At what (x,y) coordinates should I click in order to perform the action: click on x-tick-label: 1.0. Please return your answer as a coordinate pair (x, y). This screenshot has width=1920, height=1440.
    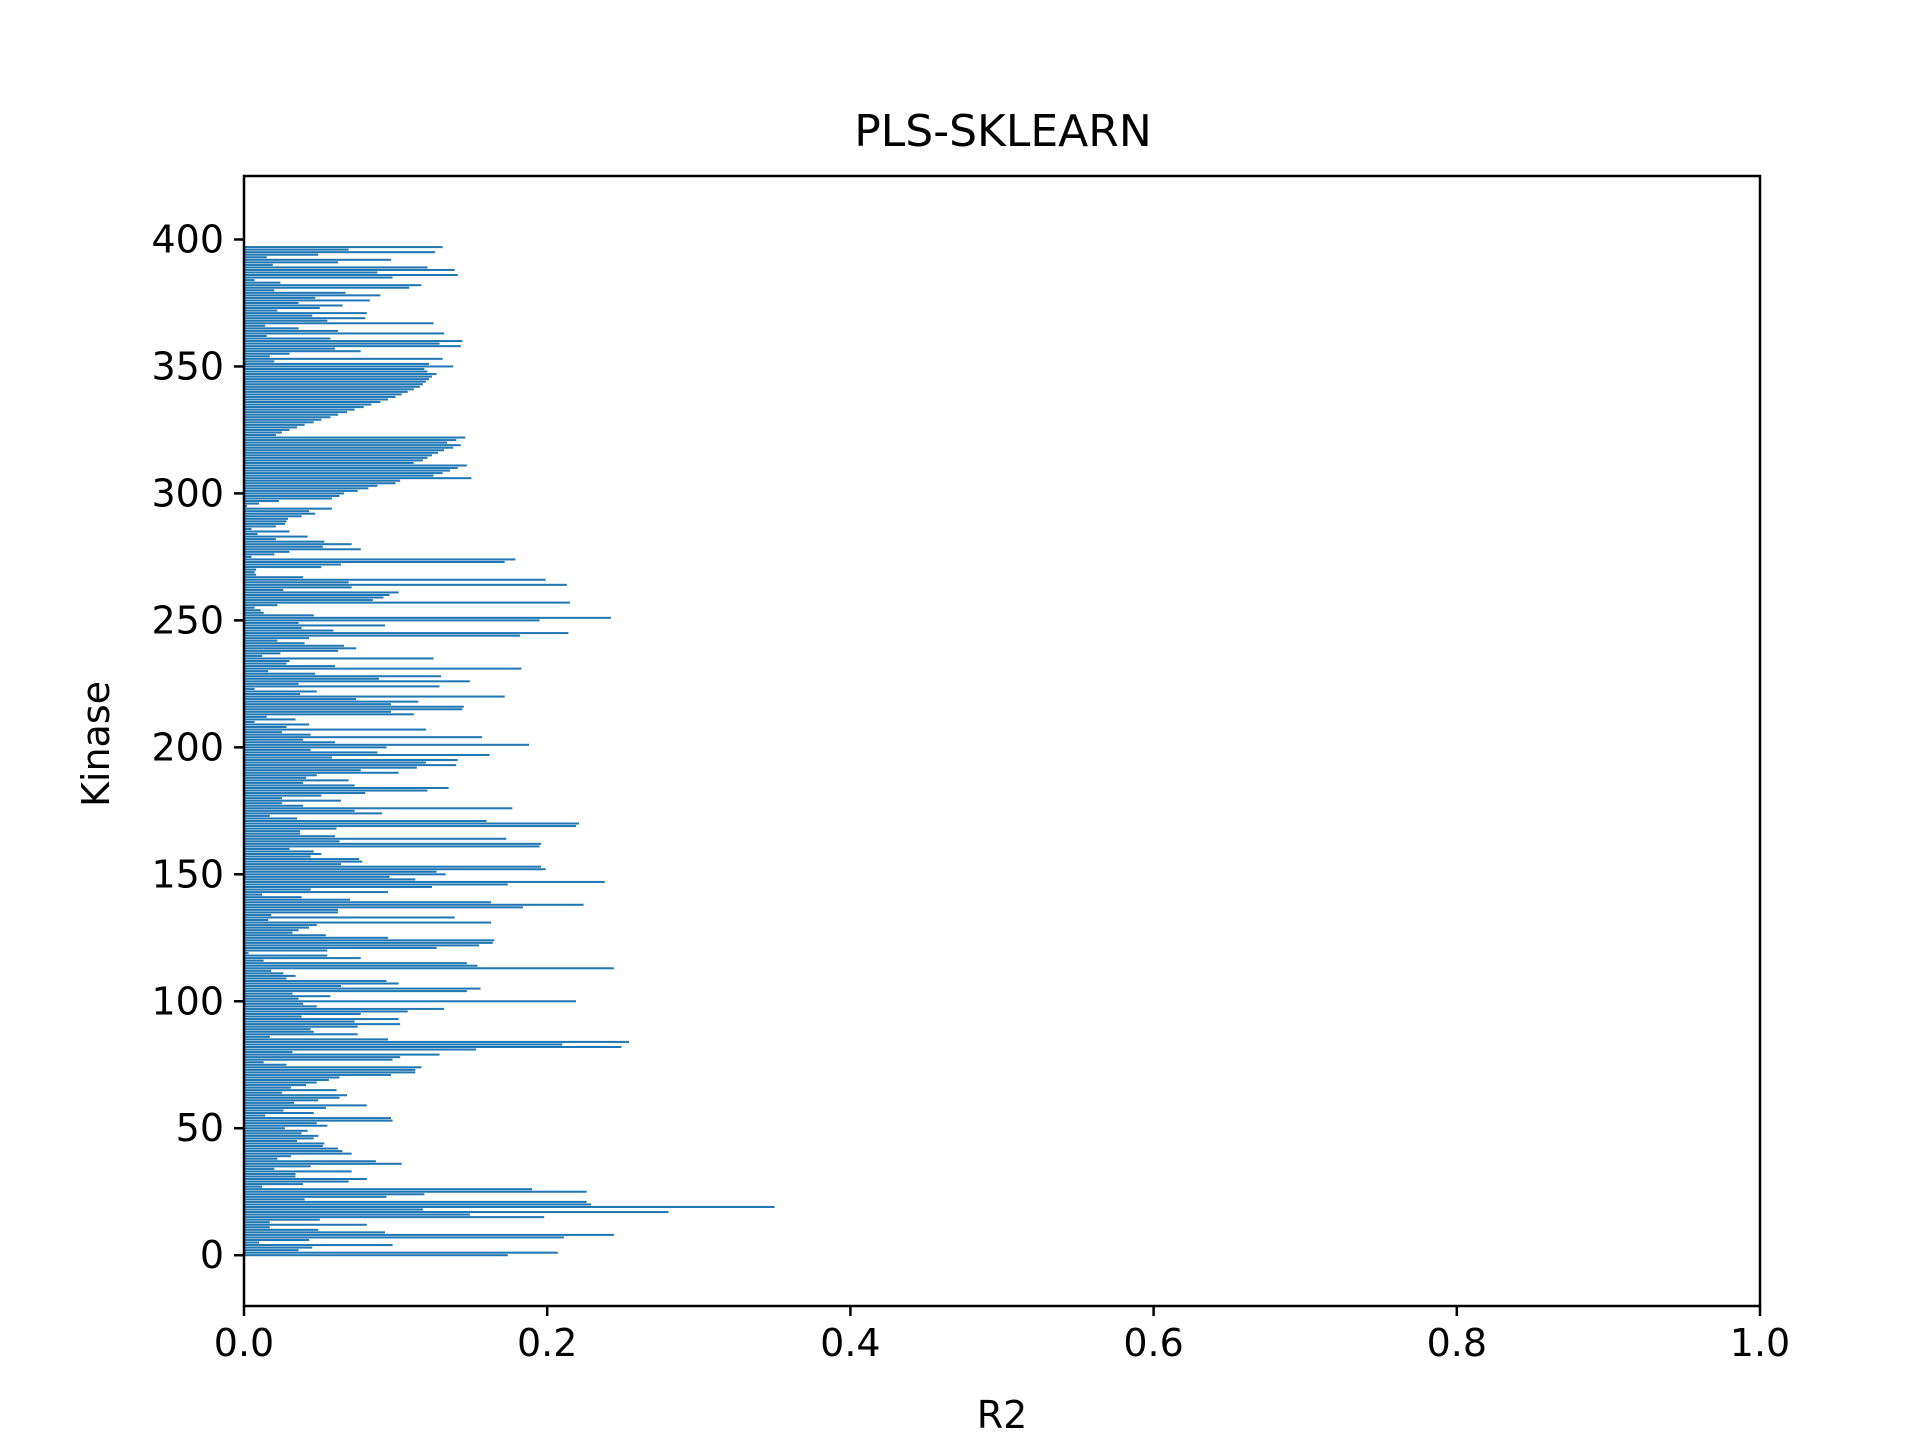
    Looking at the image, I should click on (1760, 1343).